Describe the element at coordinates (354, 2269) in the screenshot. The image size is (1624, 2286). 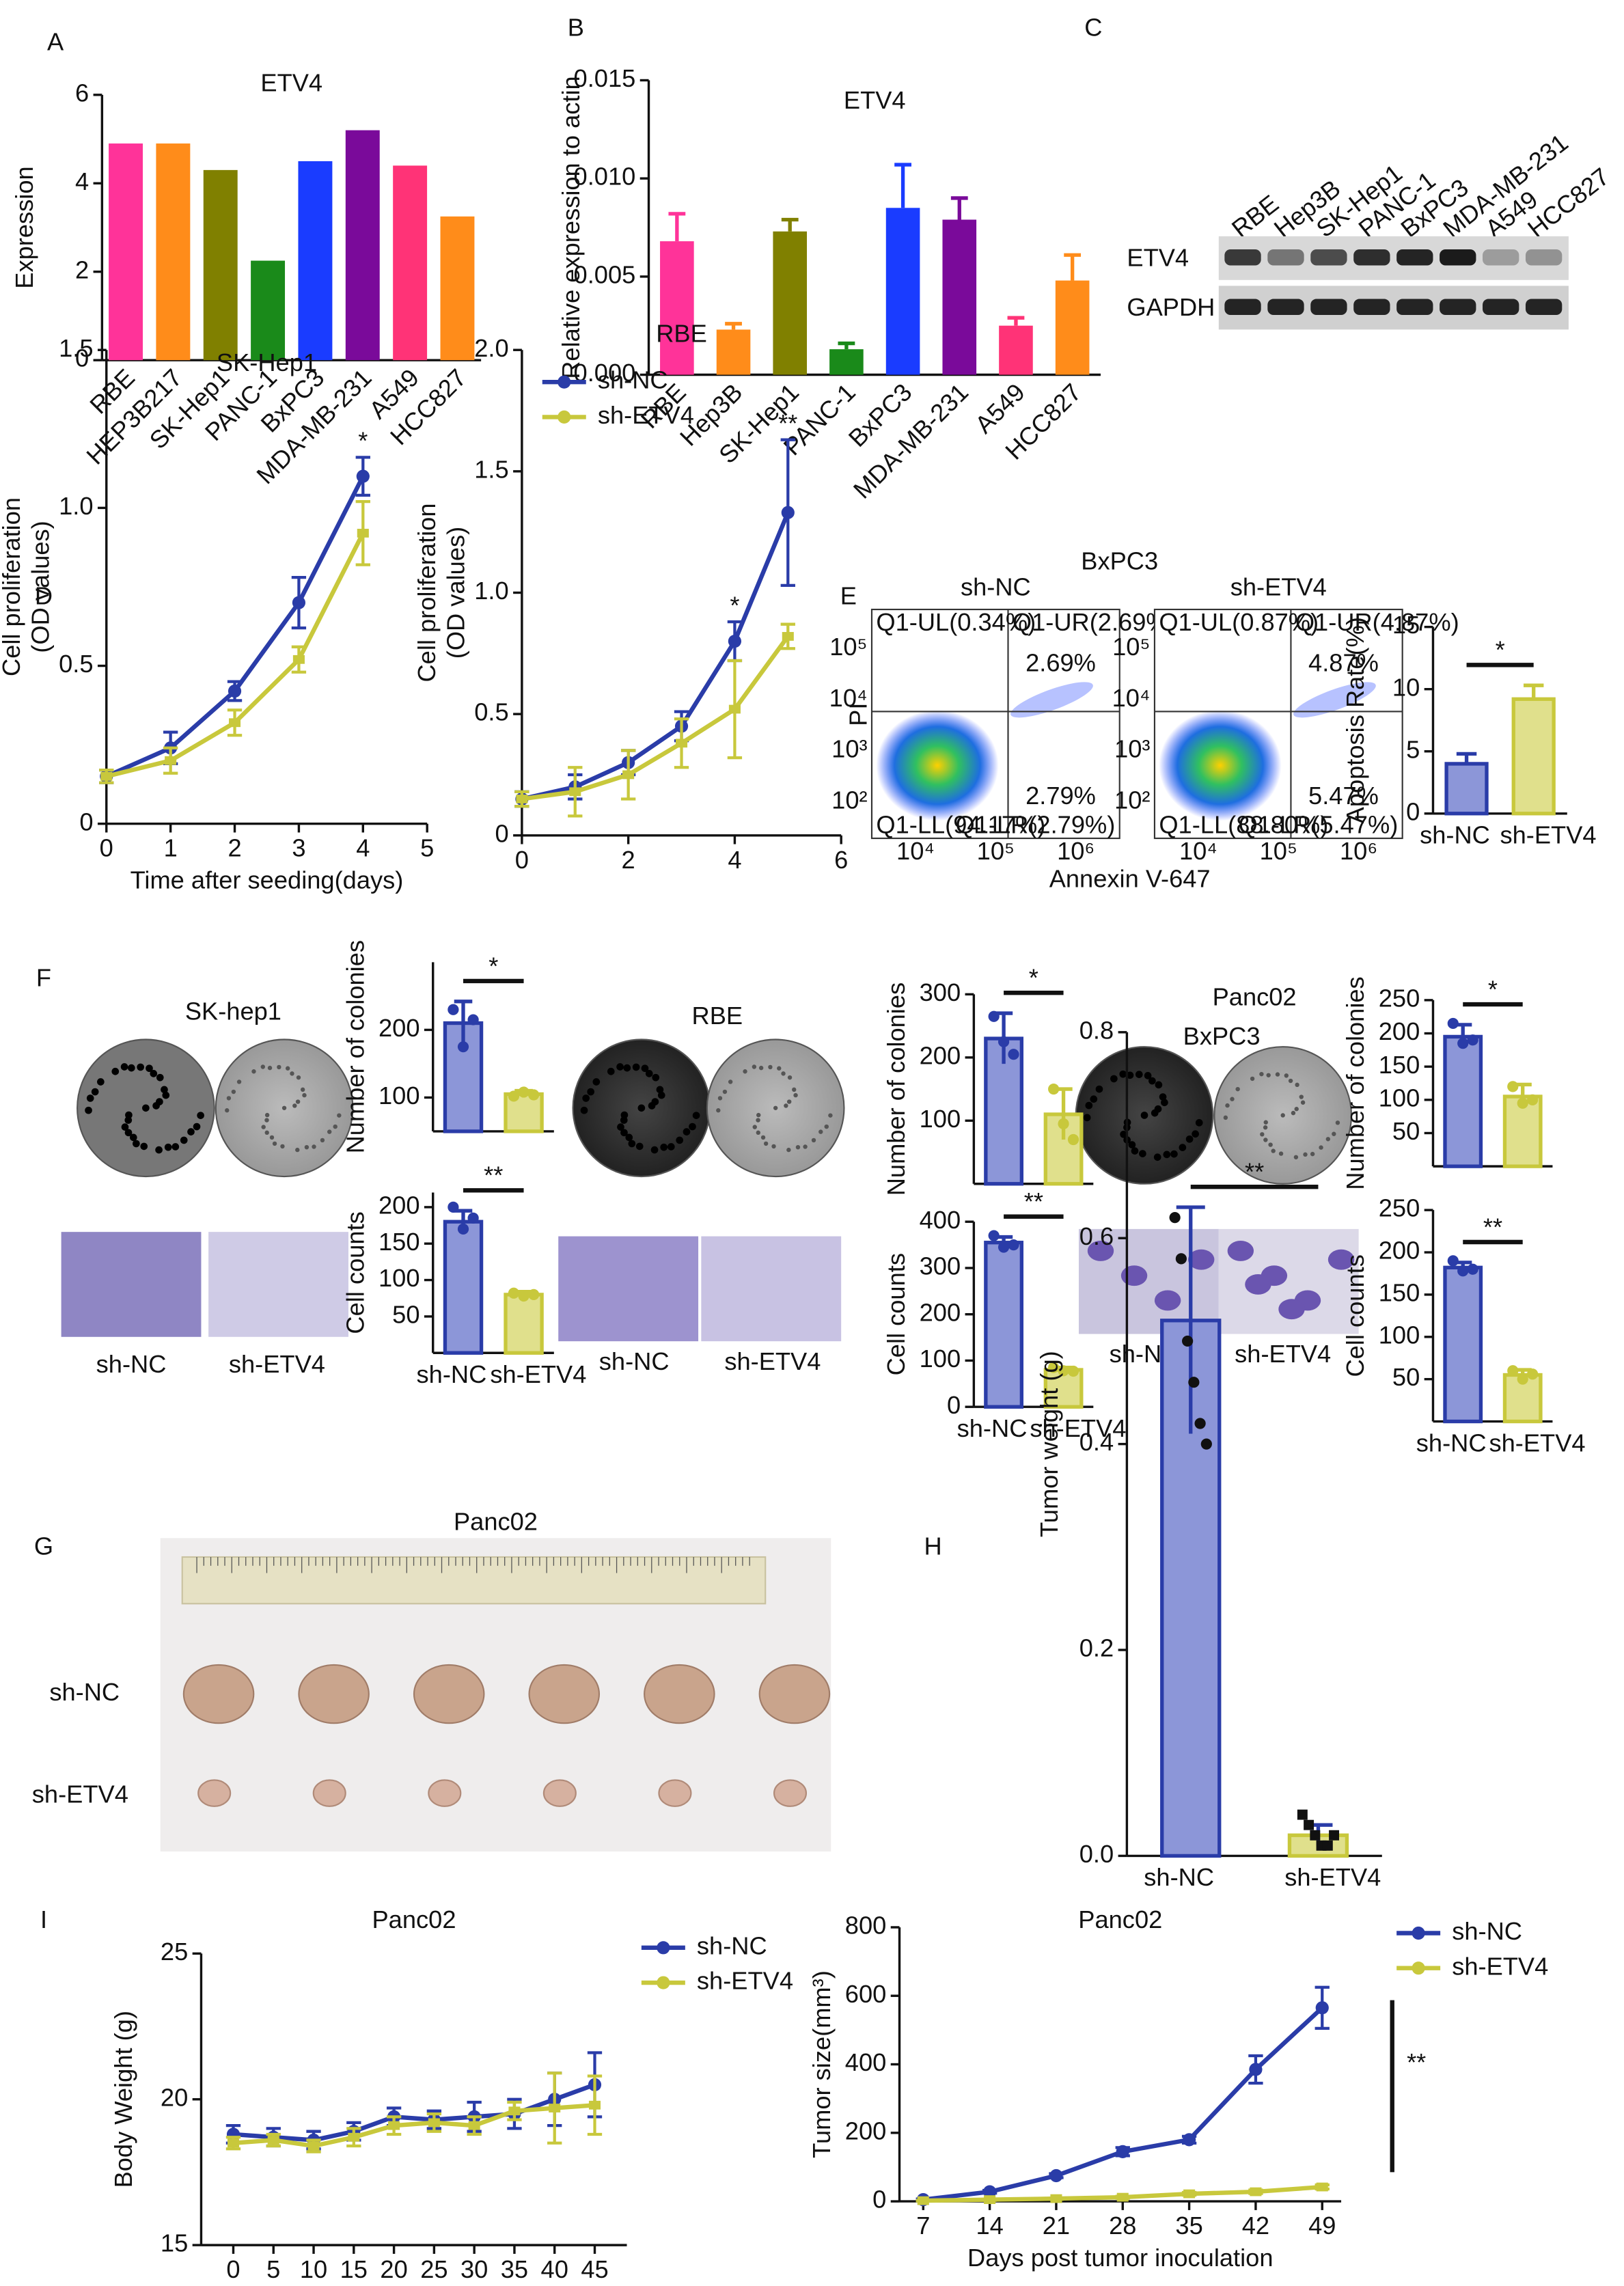
I see `x-tick-label: 15` at that location.